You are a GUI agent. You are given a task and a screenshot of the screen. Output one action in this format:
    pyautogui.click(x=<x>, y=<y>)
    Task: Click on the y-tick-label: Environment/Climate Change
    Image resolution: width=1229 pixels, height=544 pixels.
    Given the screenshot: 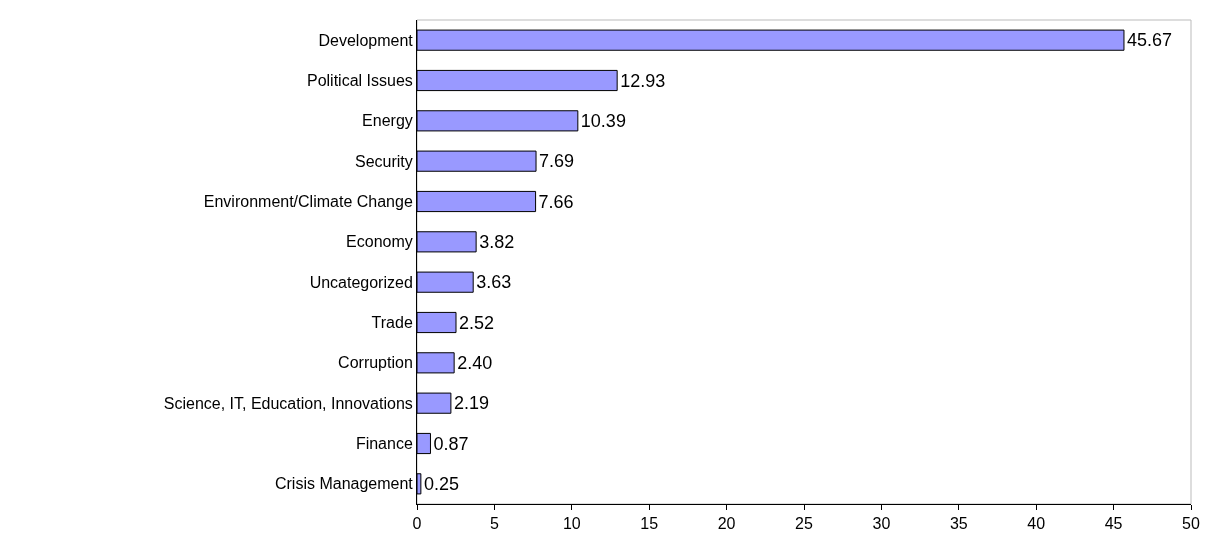 What is the action you would take?
    pyautogui.click(x=308, y=202)
    